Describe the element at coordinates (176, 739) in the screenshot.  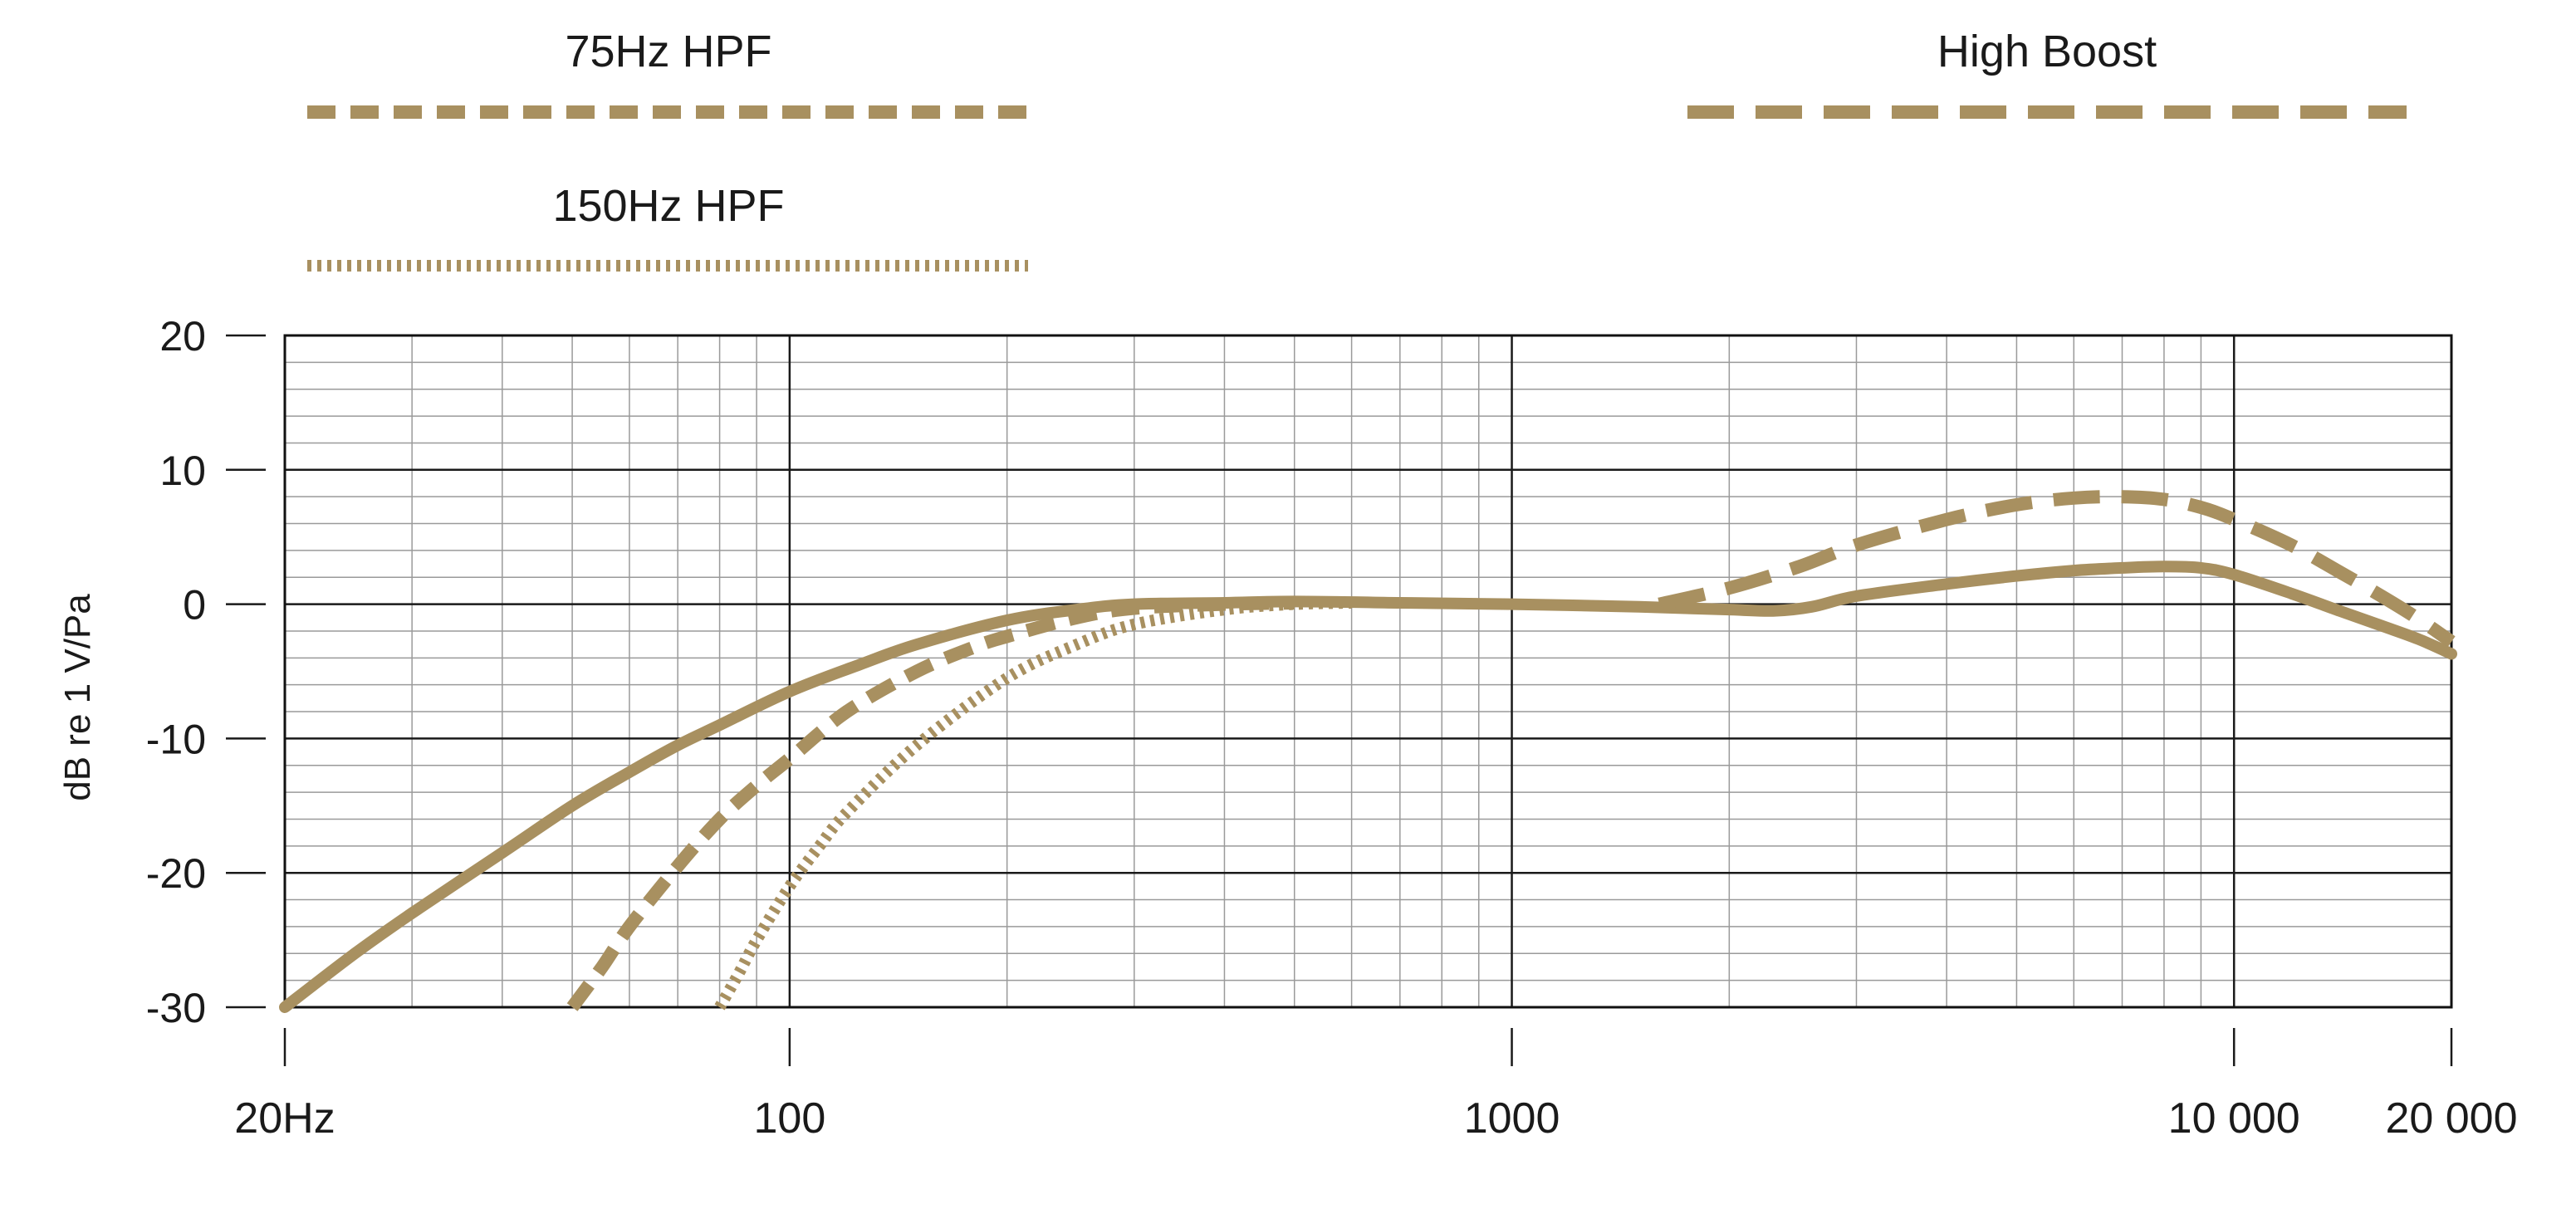
I see `y-tick-label: -10` at that location.